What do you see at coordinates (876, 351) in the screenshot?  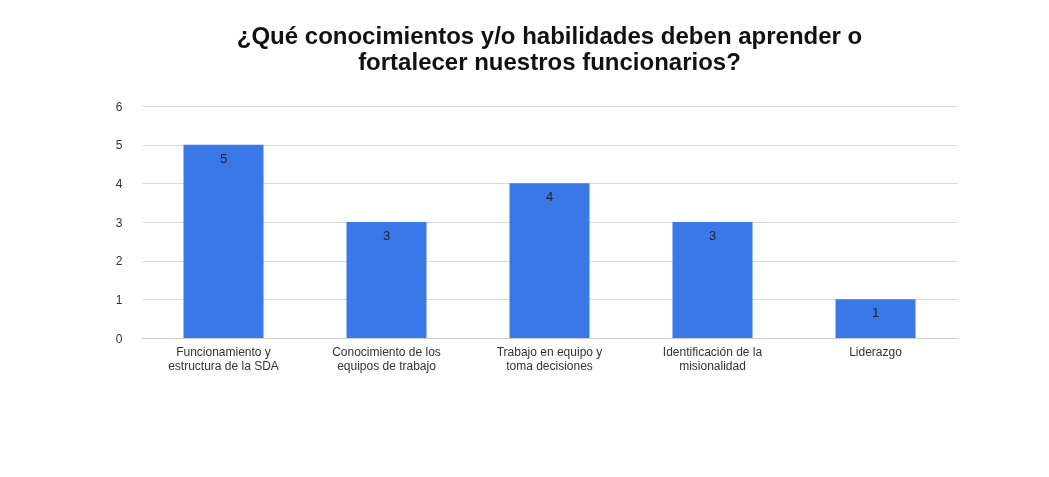 I see `x-tick-label: Liderazgo` at bounding box center [876, 351].